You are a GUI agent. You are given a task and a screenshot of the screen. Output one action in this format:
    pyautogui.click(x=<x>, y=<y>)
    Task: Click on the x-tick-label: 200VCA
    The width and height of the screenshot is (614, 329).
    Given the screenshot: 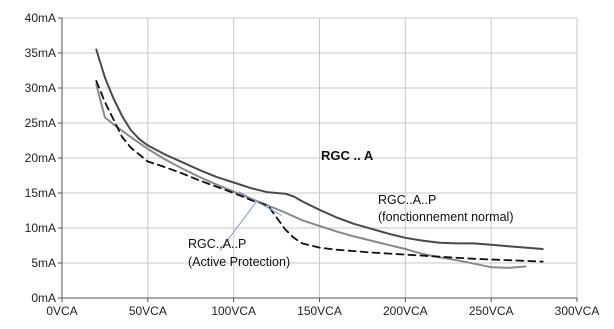 What is the action you would take?
    pyautogui.click(x=405, y=311)
    